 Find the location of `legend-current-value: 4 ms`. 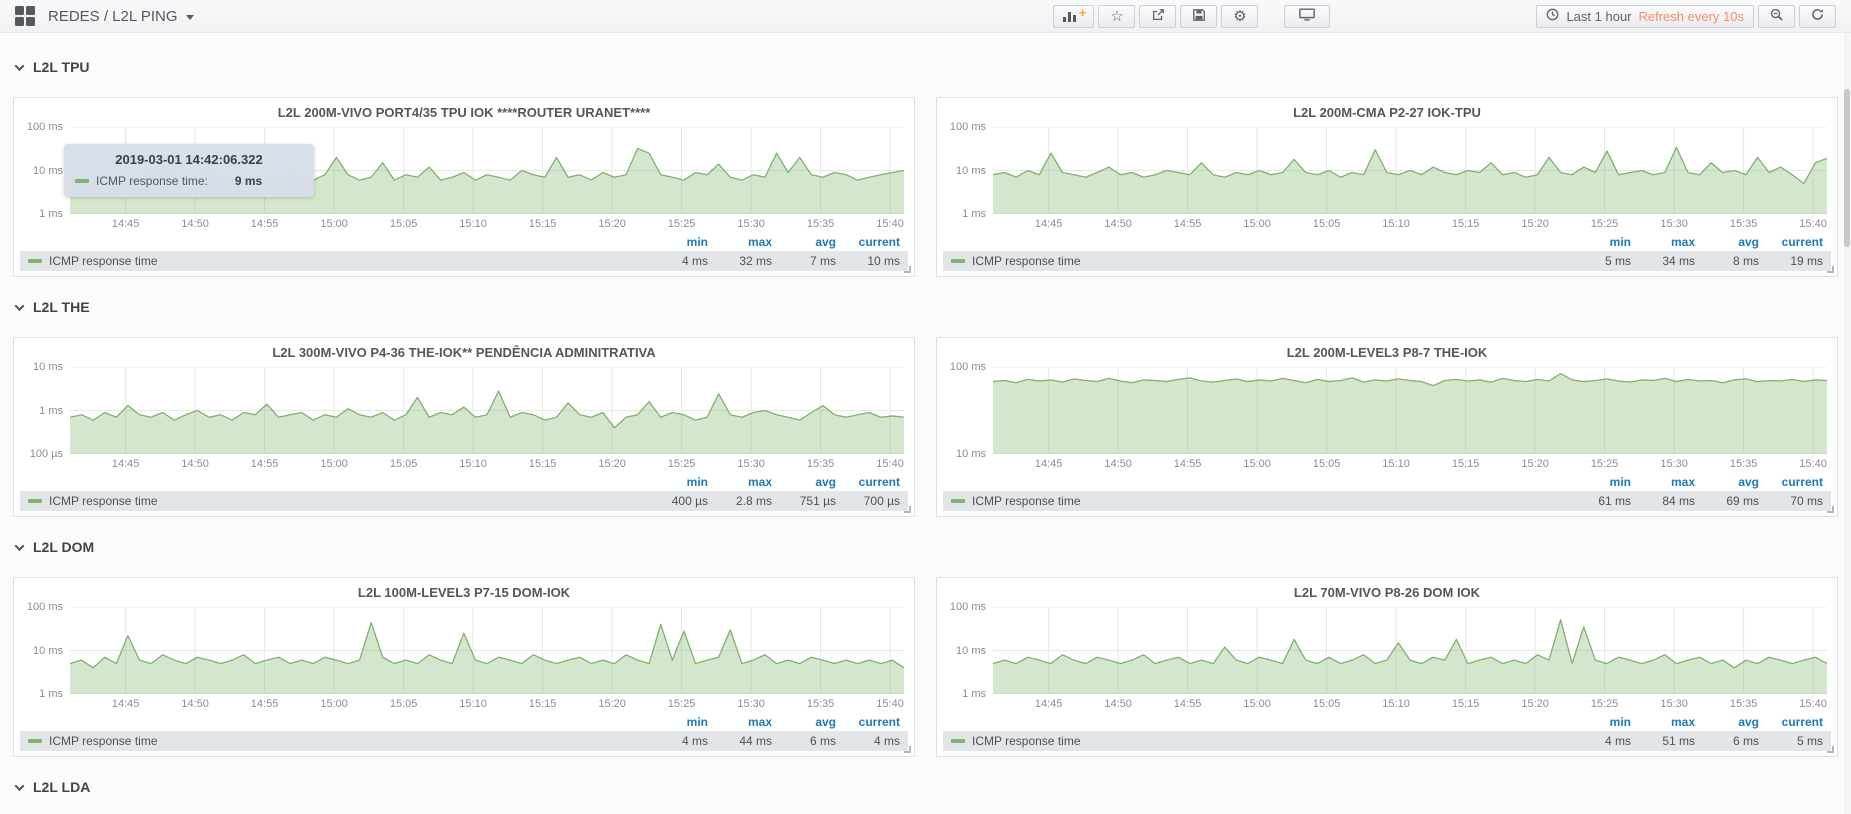

legend-current-value: 4 ms is located at coordinates (886, 741).